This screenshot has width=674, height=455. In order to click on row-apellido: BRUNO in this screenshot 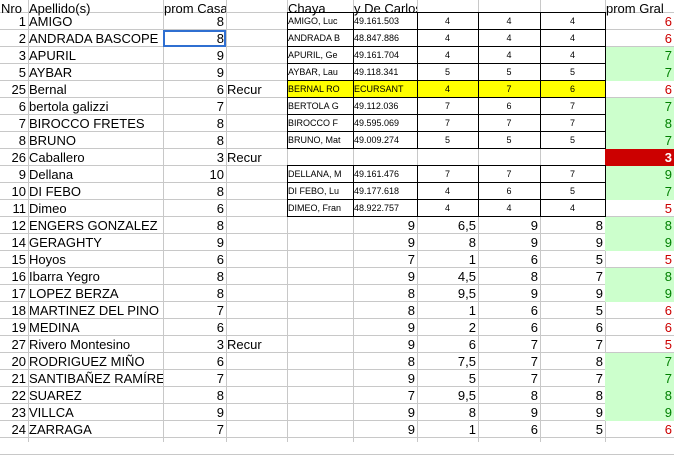, I will do `click(52, 140)`.